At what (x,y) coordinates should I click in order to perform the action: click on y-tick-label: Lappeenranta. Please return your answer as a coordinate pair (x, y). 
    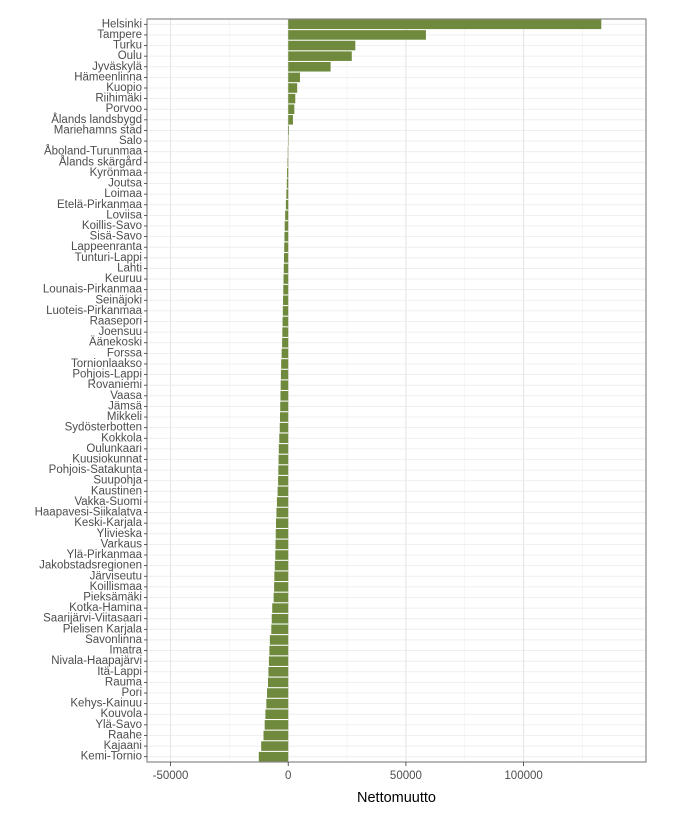
    Looking at the image, I should click on (107, 247).